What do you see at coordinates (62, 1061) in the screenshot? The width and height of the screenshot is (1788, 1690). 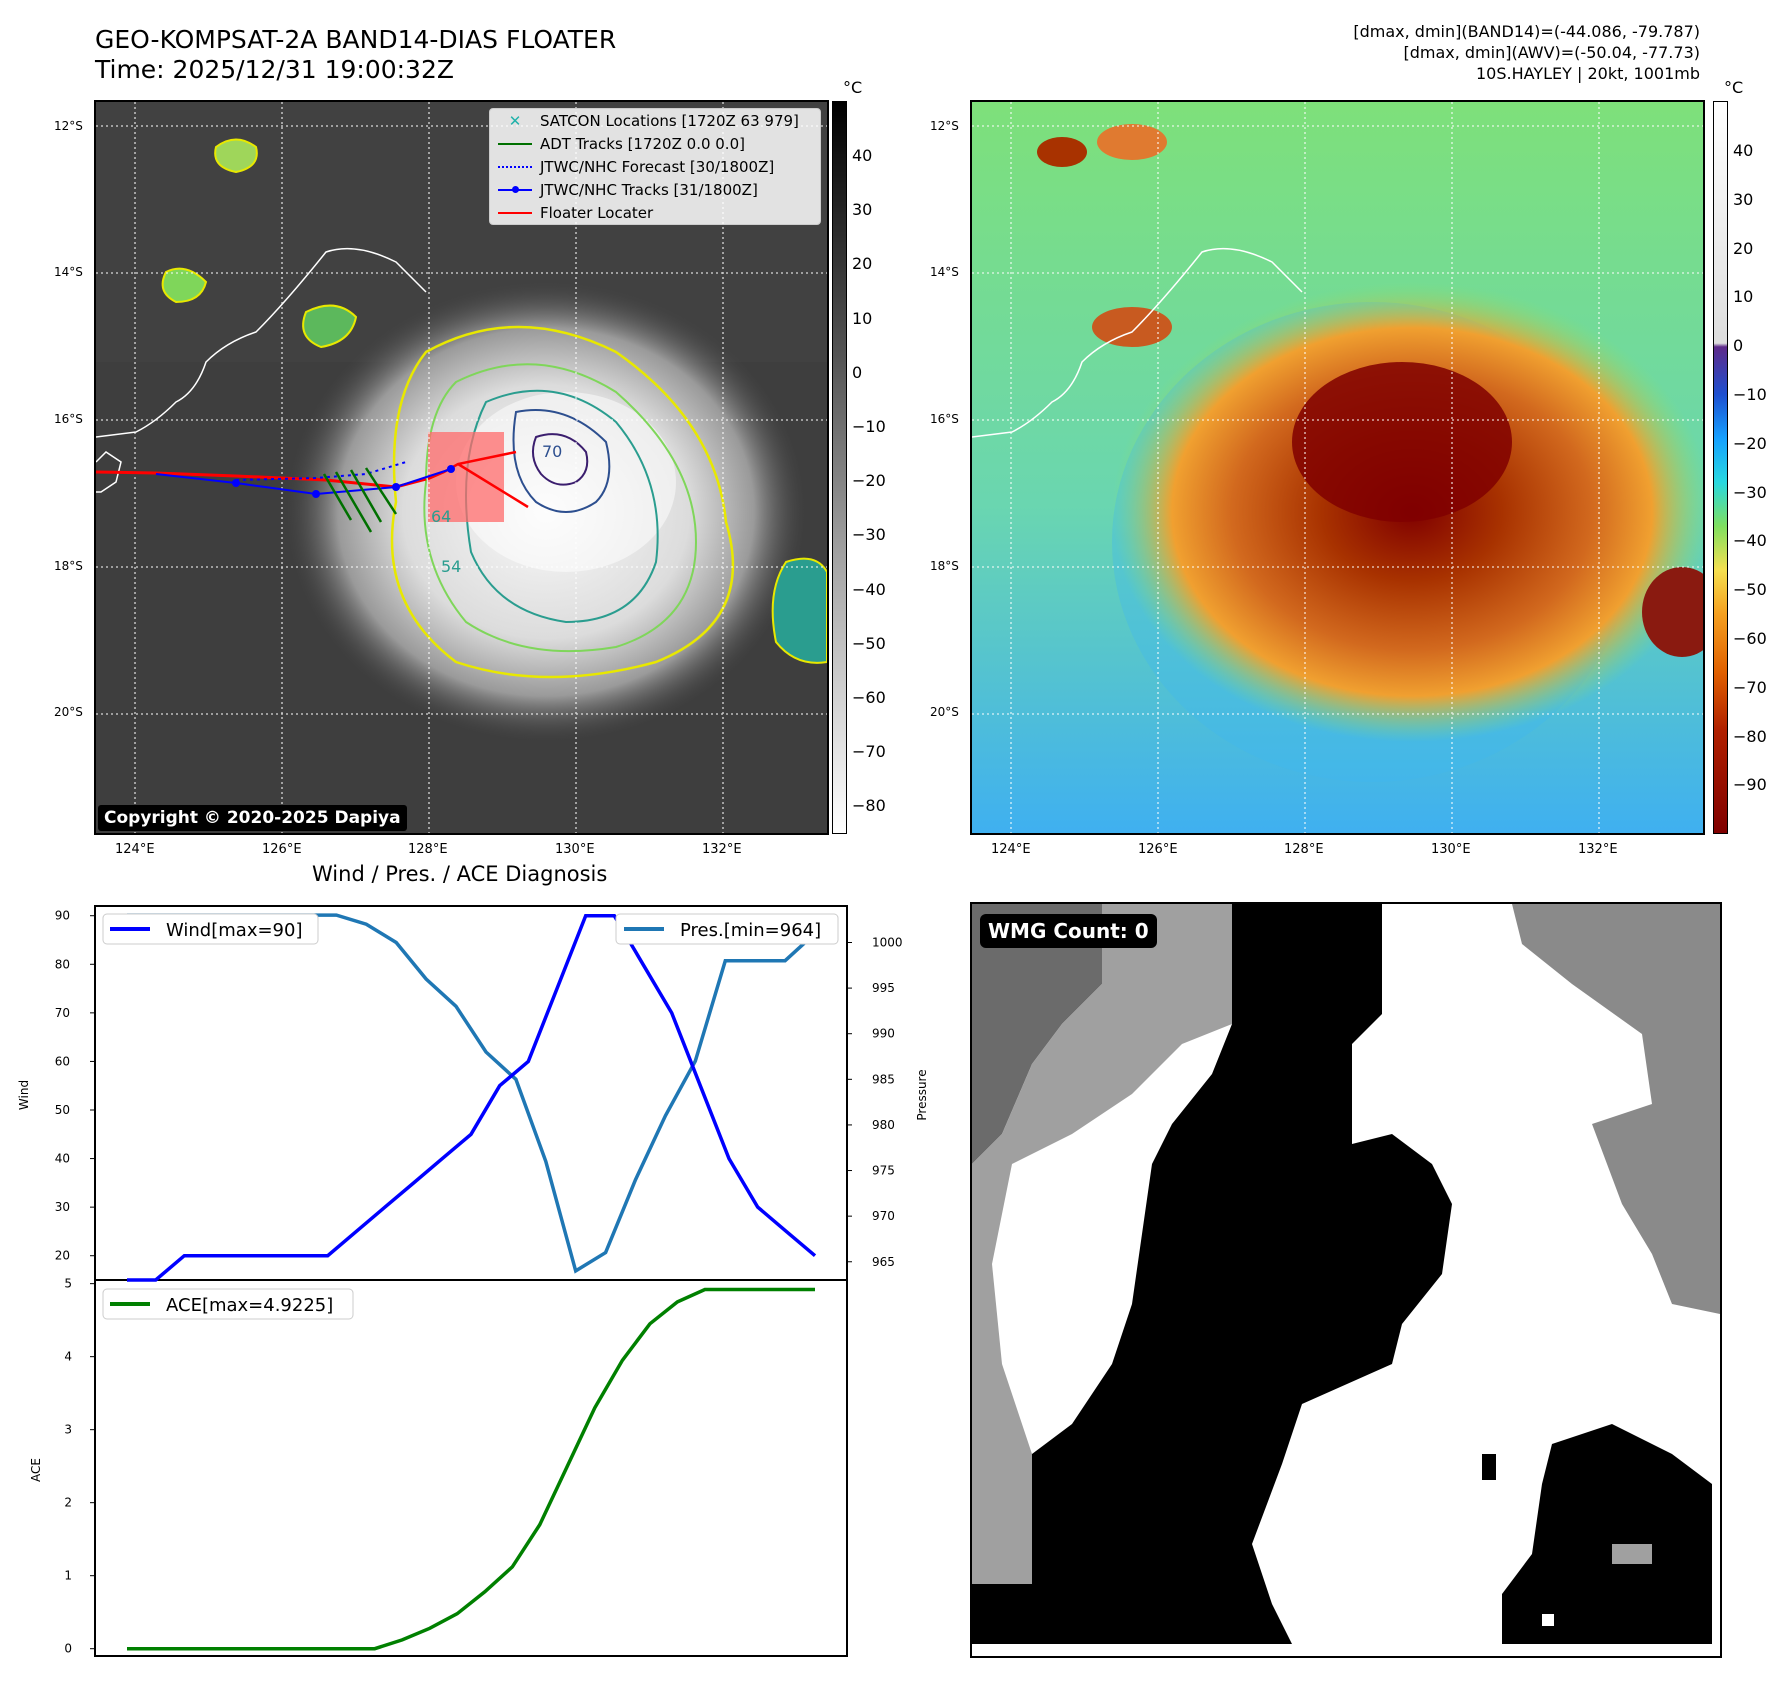 I see `wind-tick: 60` at bounding box center [62, 1061].